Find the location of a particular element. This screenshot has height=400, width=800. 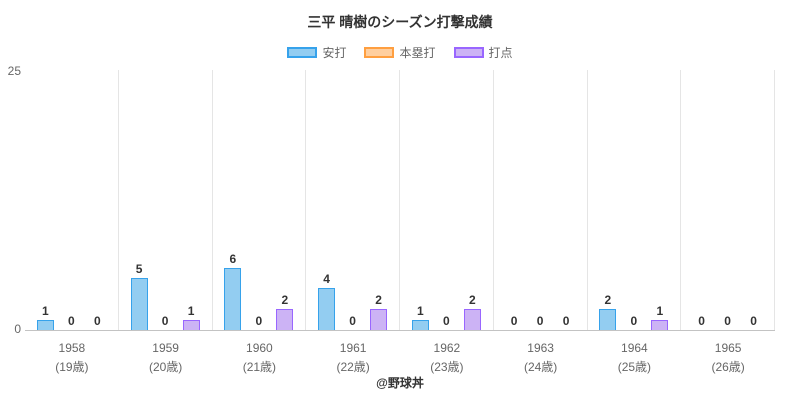

x-axis-tick-1962: 1962 (23歳) is located at coordinates (447, 353).